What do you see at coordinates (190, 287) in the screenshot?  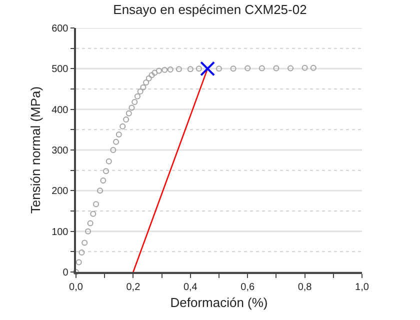 I see `x-tick-label: 0,4` at bounding box center [190, 287].